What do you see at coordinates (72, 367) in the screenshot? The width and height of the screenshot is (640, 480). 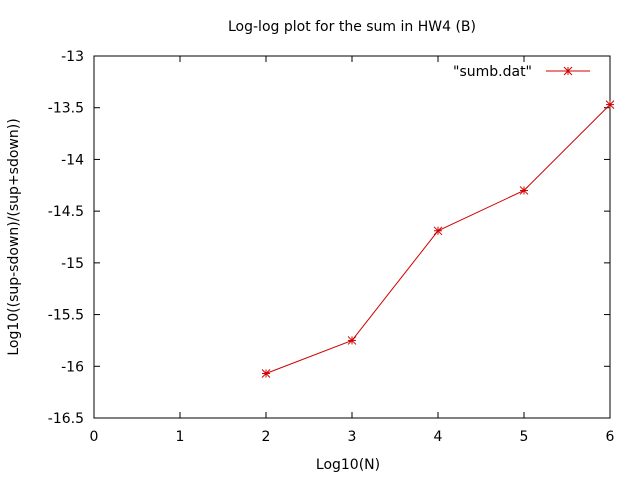 I see `y-tick-label: -16` at bounding box center [72, 367].